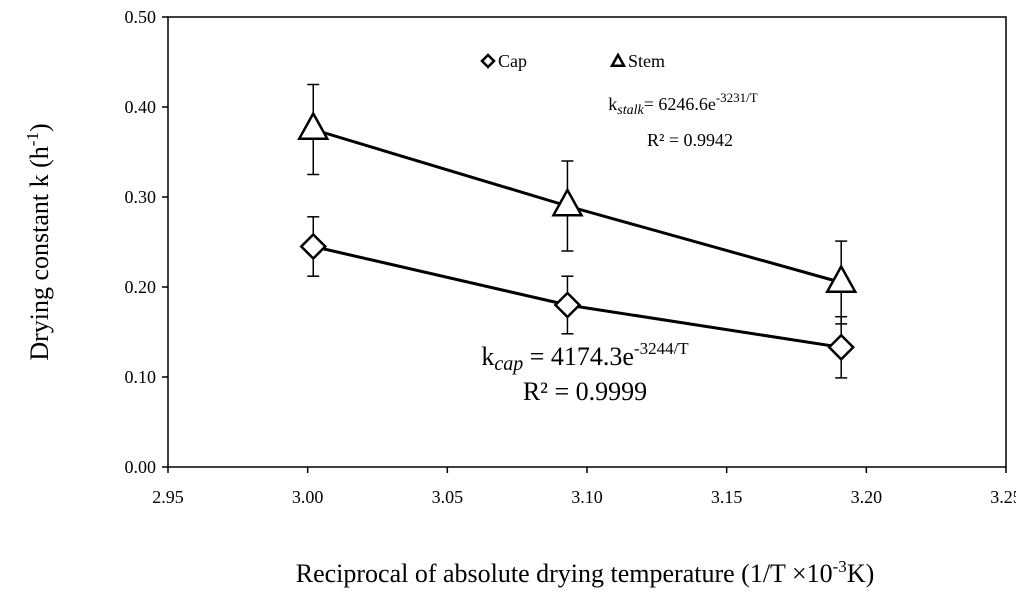 The width and height of the screenshot is (1016, 594). What do you see at coordinates (39, 127) in the screenshot?
I see `y-axis-title-tail: )` at bounding box center [39, 127].